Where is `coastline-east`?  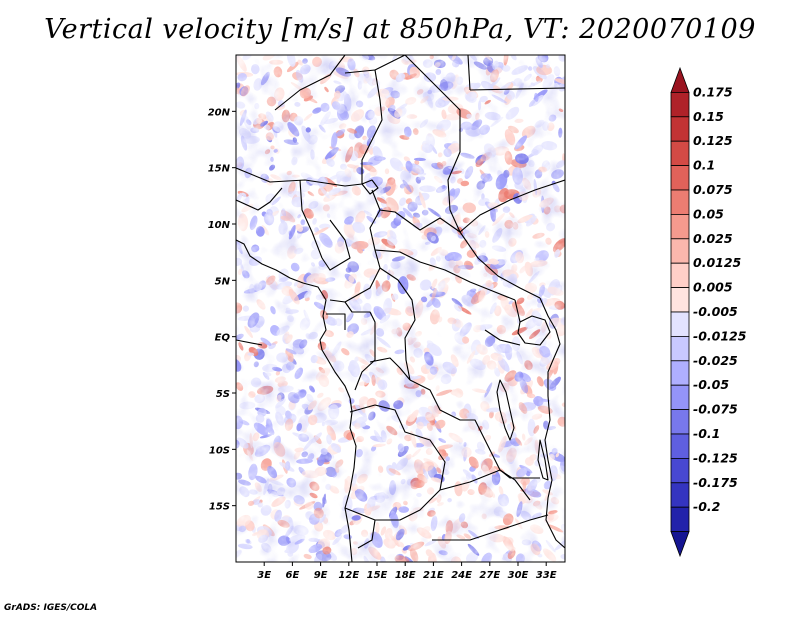 coastline-east is located at coordinates (552, 423).